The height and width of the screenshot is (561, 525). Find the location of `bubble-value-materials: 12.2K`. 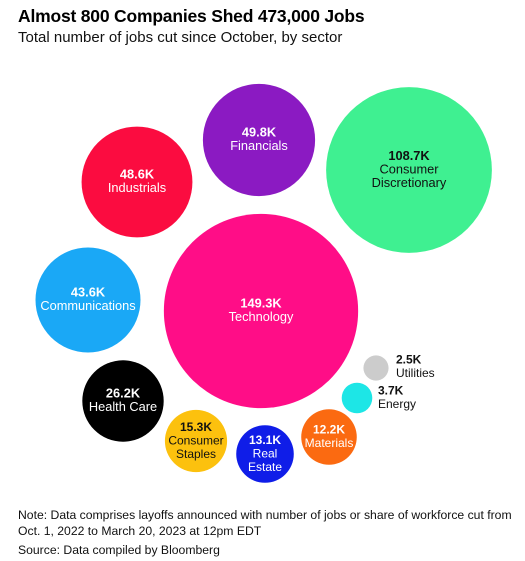

bubble-value-materials: 12.2K is located at coordinates (329, 430).